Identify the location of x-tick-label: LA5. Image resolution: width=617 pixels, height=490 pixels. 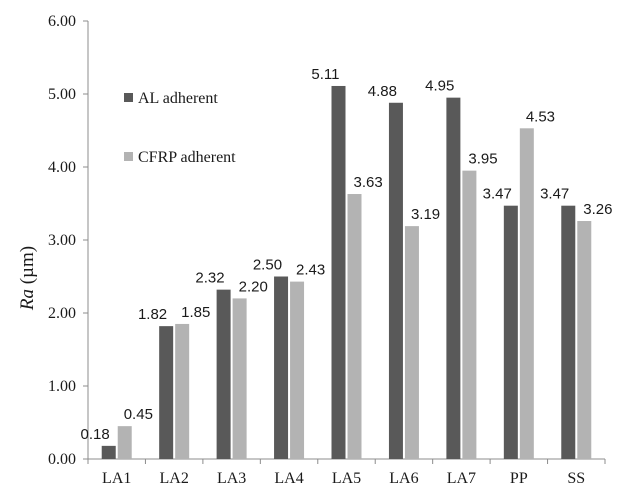
(346, 478).